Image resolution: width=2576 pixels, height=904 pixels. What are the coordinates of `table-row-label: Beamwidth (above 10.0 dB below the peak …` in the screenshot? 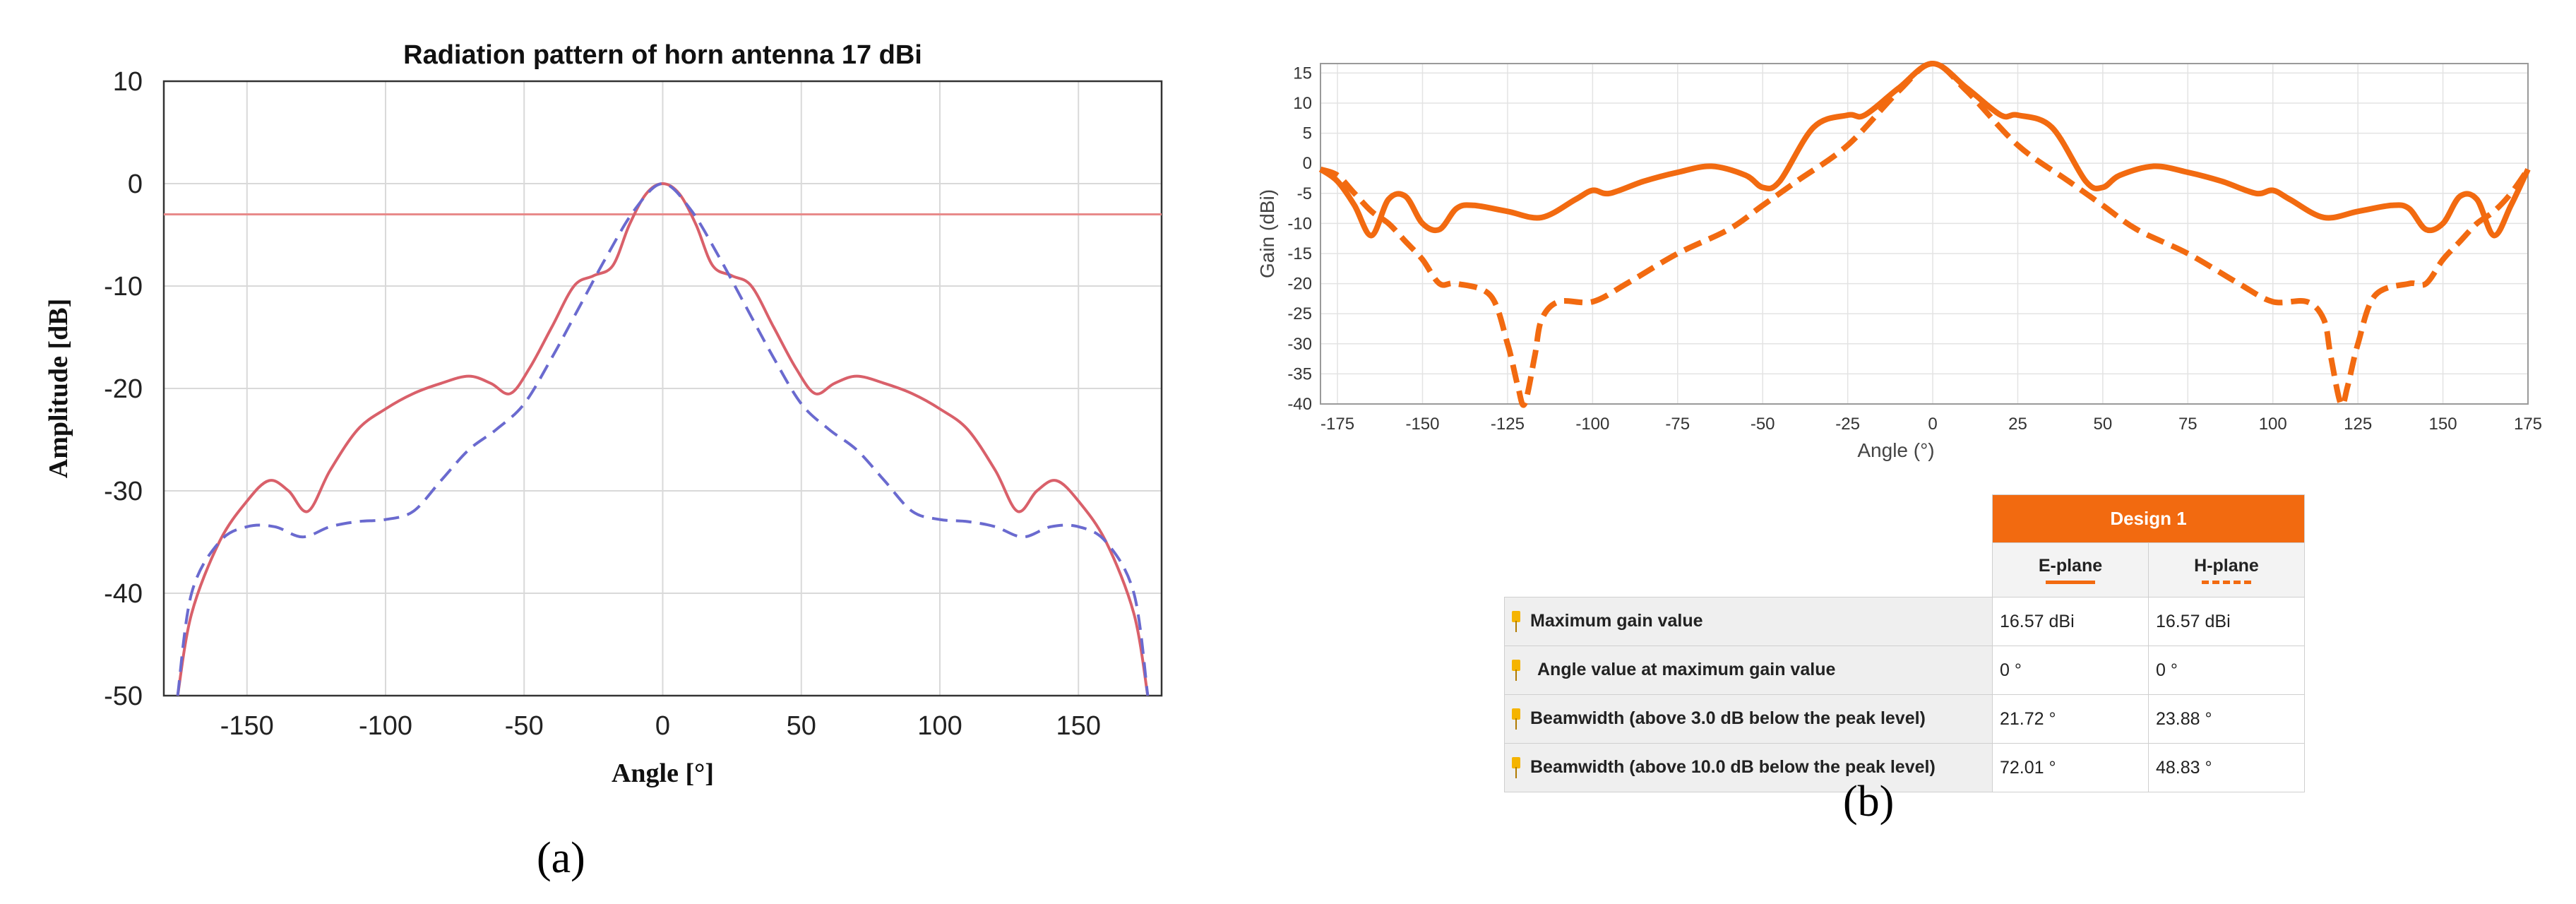 It's located at (1748, 767).